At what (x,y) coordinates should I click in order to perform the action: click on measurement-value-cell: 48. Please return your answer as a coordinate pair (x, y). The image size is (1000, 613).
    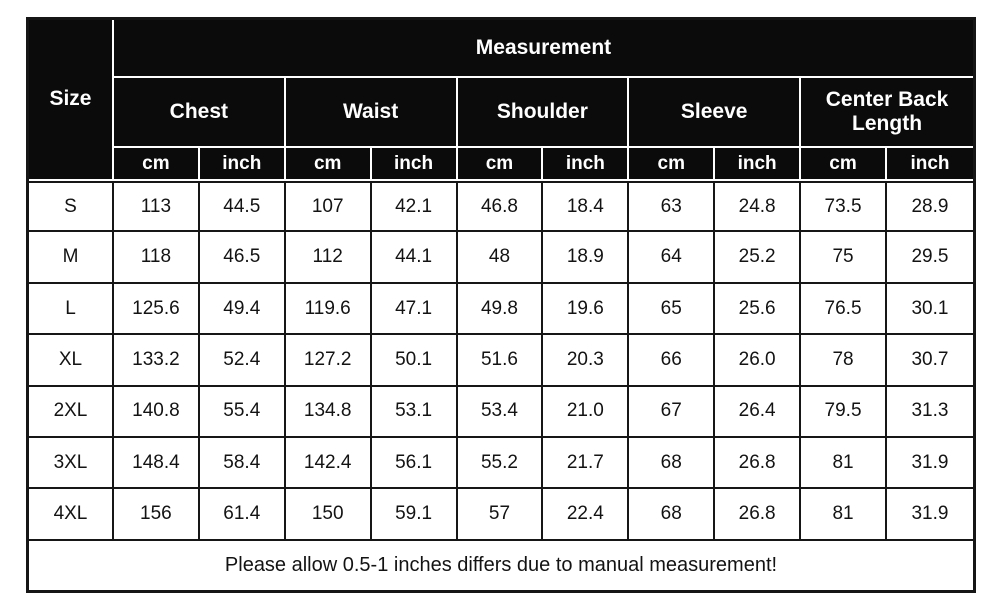
    Looking at the image, I should click on (500, 258).